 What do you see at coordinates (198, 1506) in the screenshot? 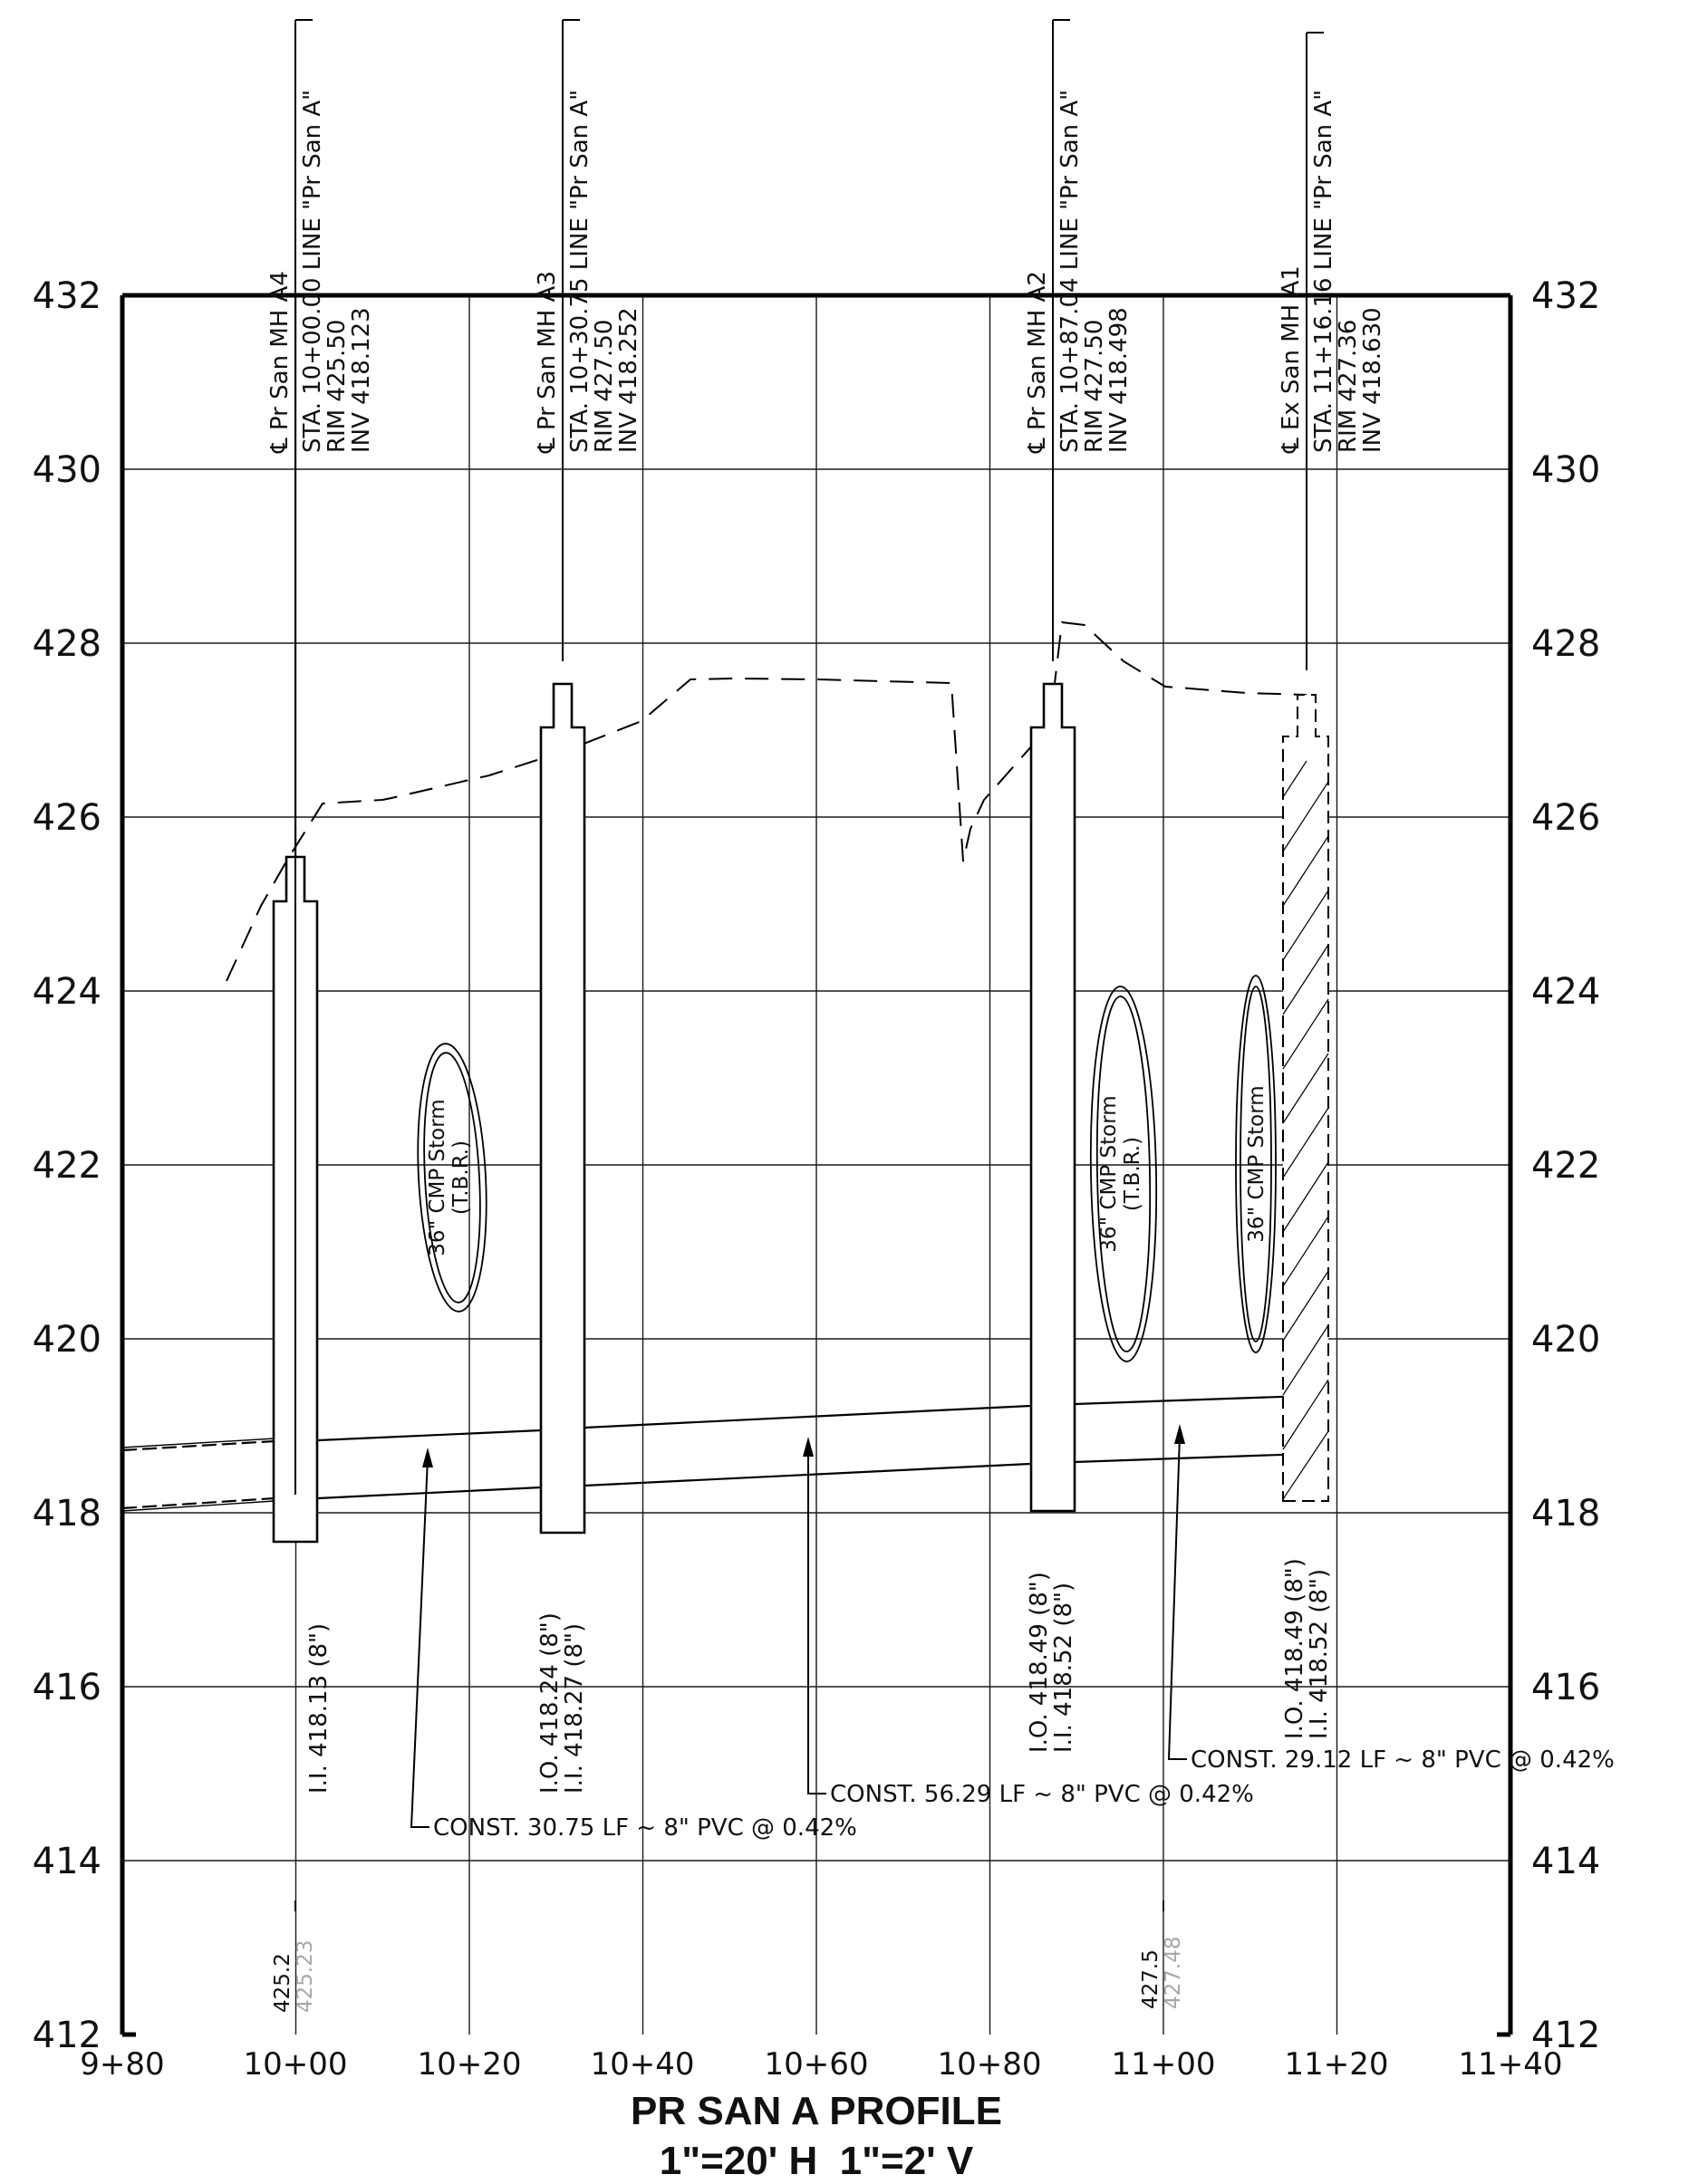
I see `existing-pipe-west-bottom-solid` at bounding box center [198, 1506].